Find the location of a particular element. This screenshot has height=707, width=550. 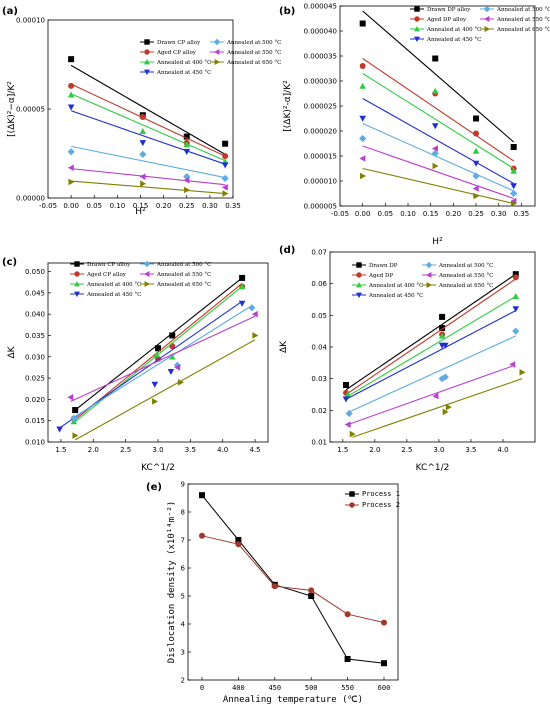

panel-b-x-tick-label: 0.10 is located at coordinates (408, 214).